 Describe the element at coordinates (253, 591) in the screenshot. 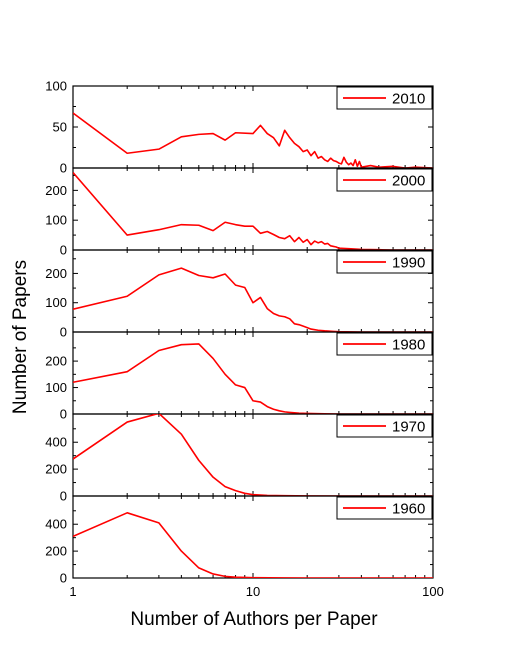

I see `x-tick-label: 10` at that location.